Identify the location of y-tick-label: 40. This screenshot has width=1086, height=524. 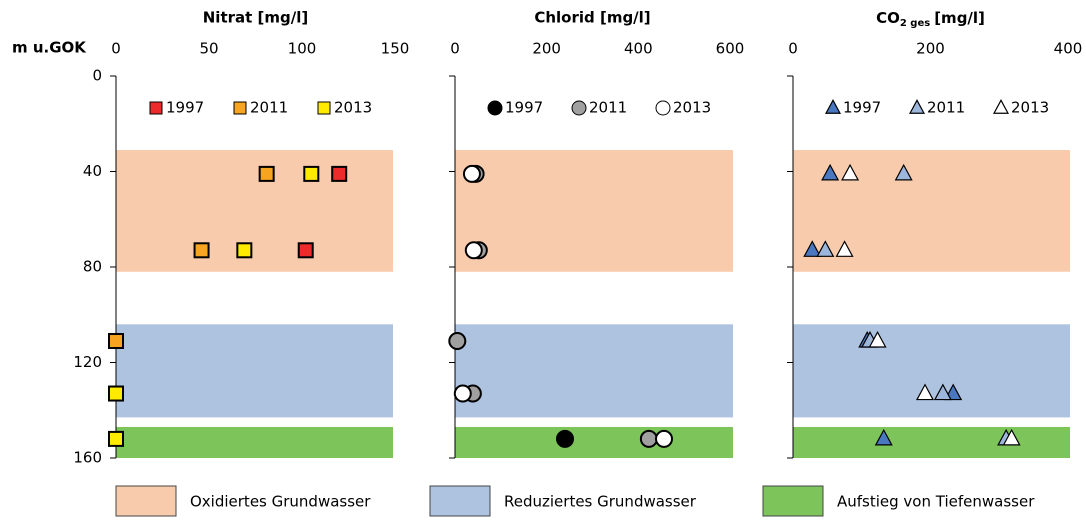
(92, 171).